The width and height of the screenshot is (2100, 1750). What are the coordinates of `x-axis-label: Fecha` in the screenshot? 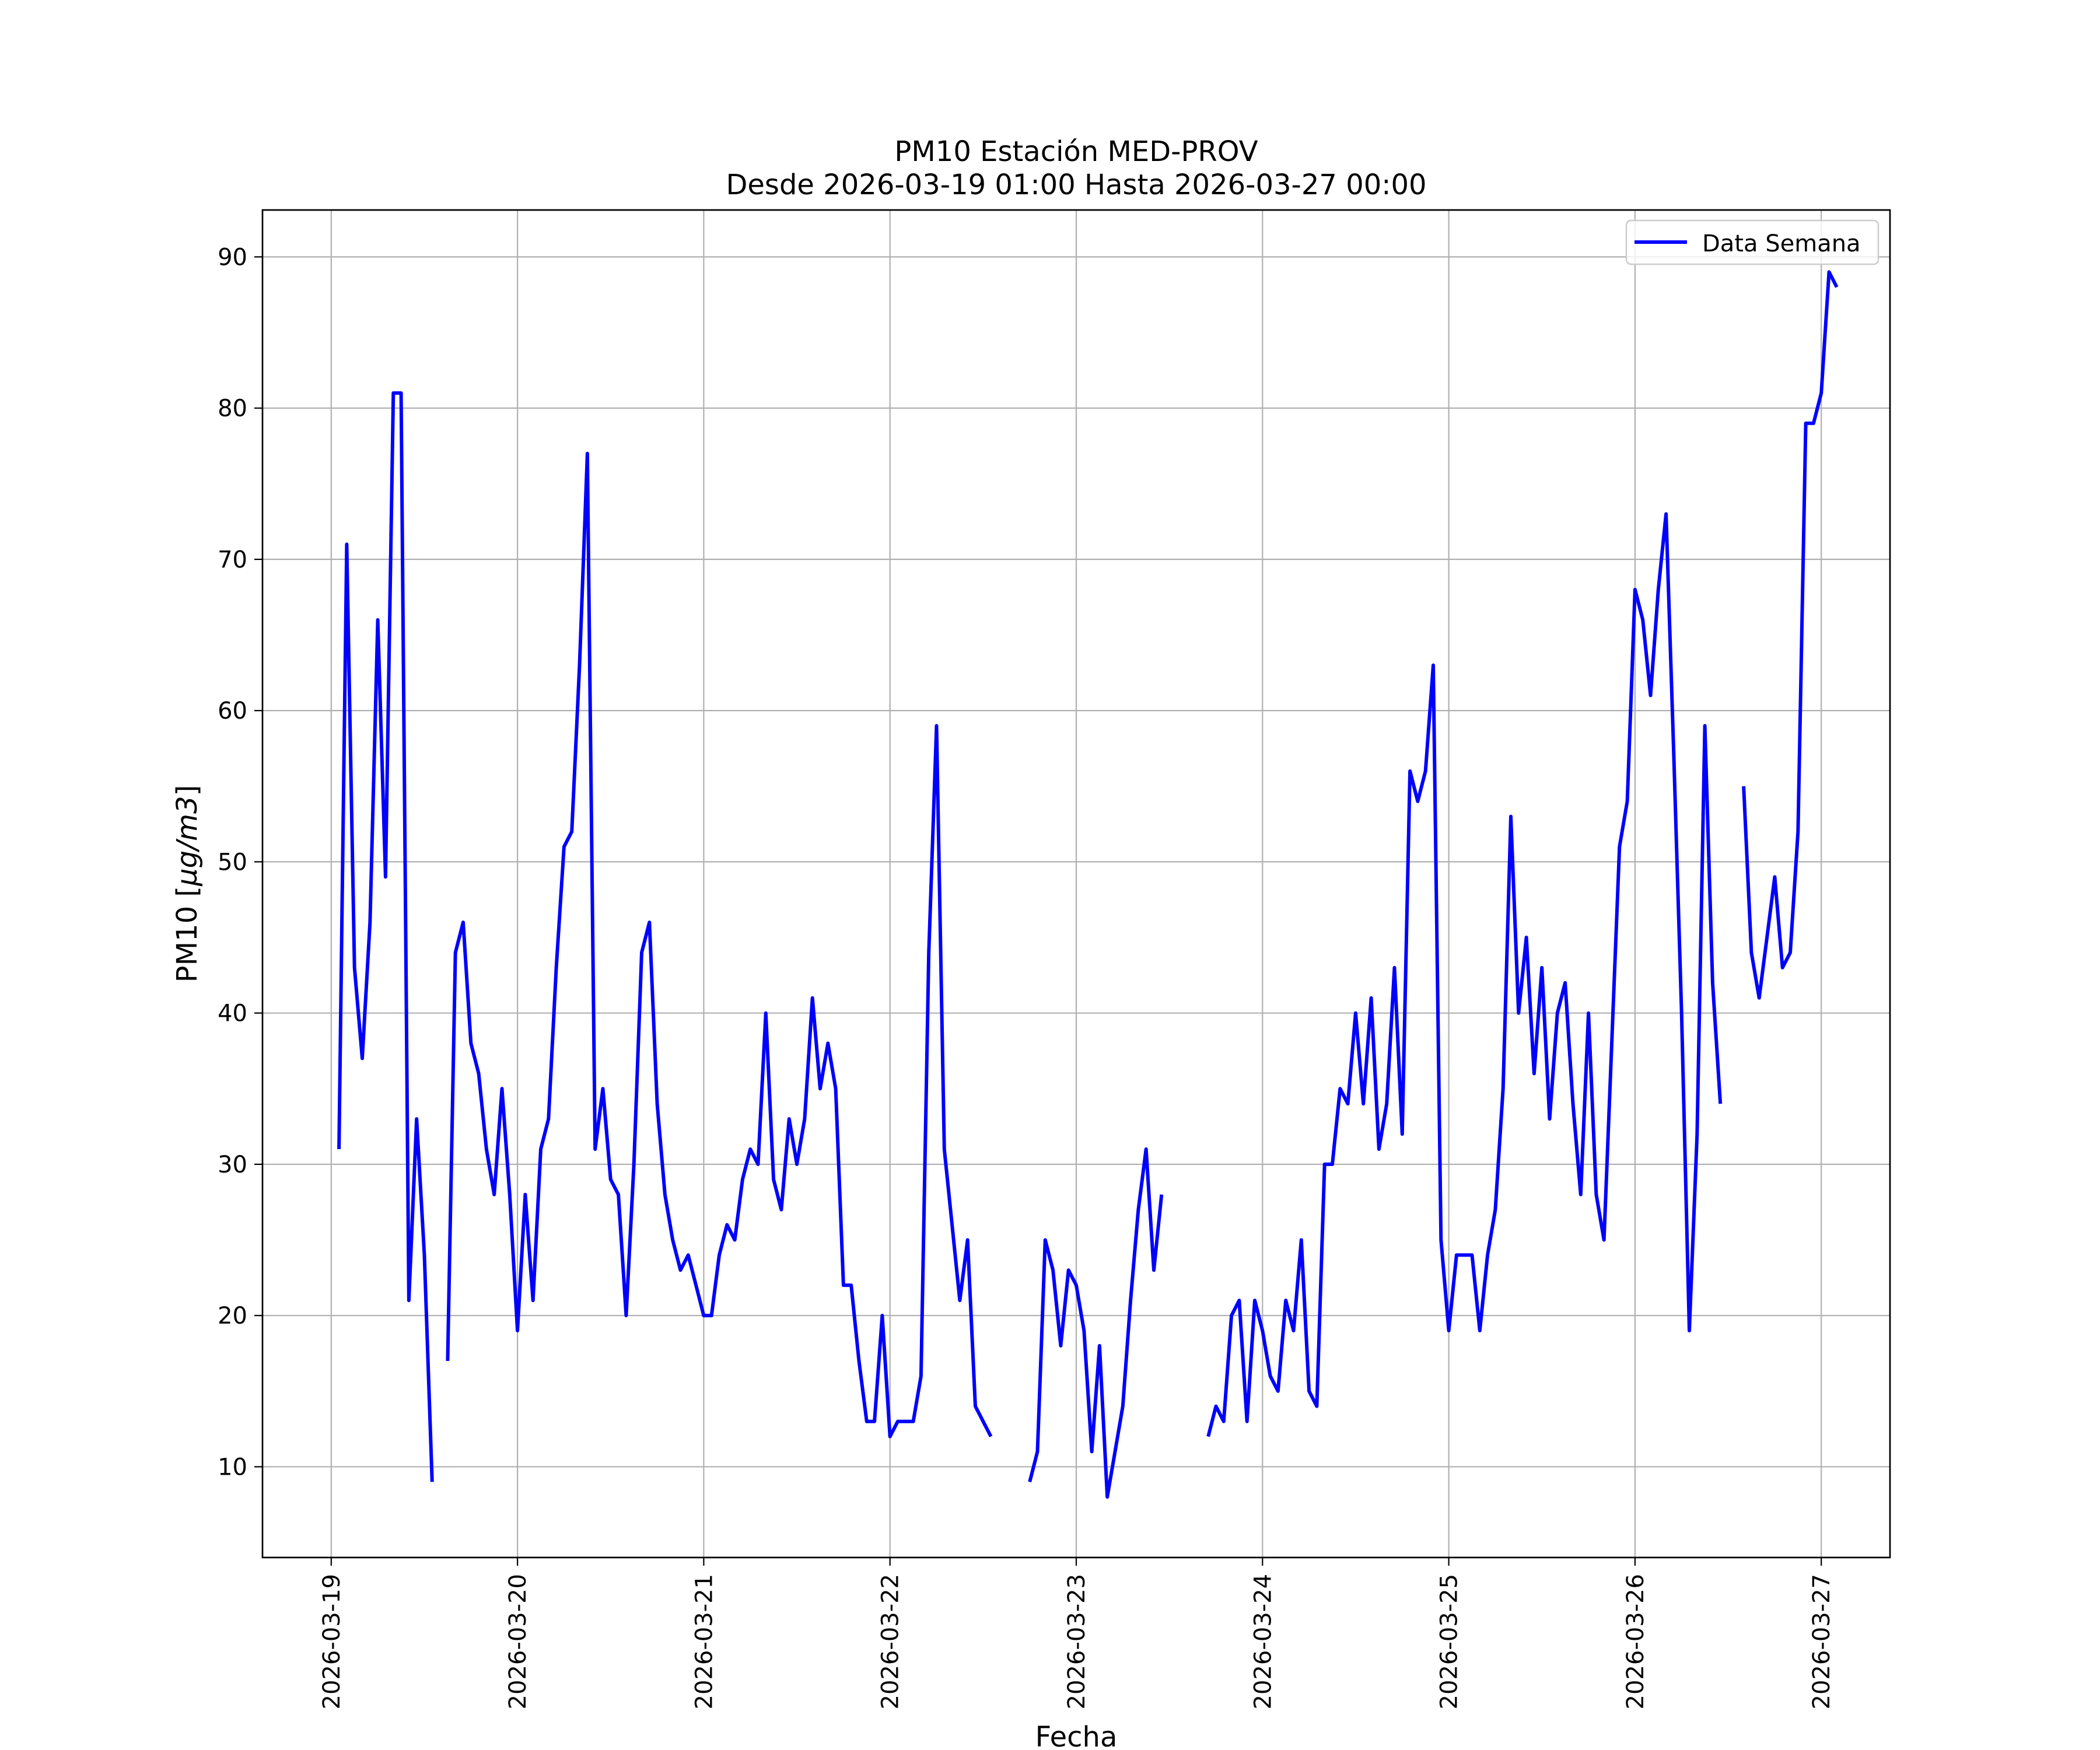 It's located at (1076, 1735).